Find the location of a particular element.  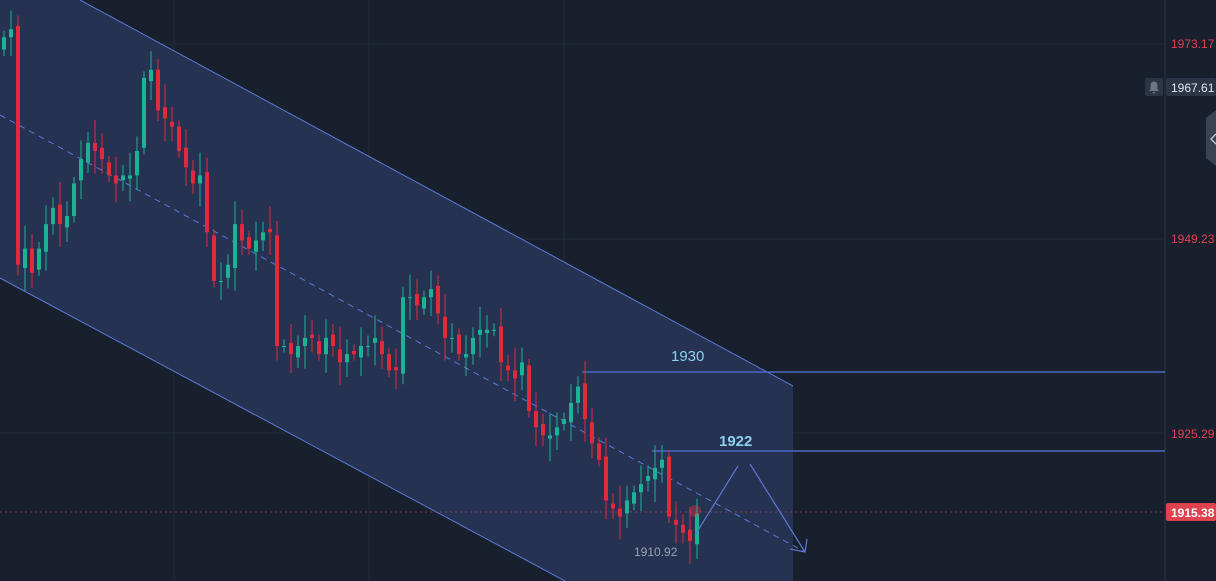

bell-icon is located at coordinates (1154, 87).